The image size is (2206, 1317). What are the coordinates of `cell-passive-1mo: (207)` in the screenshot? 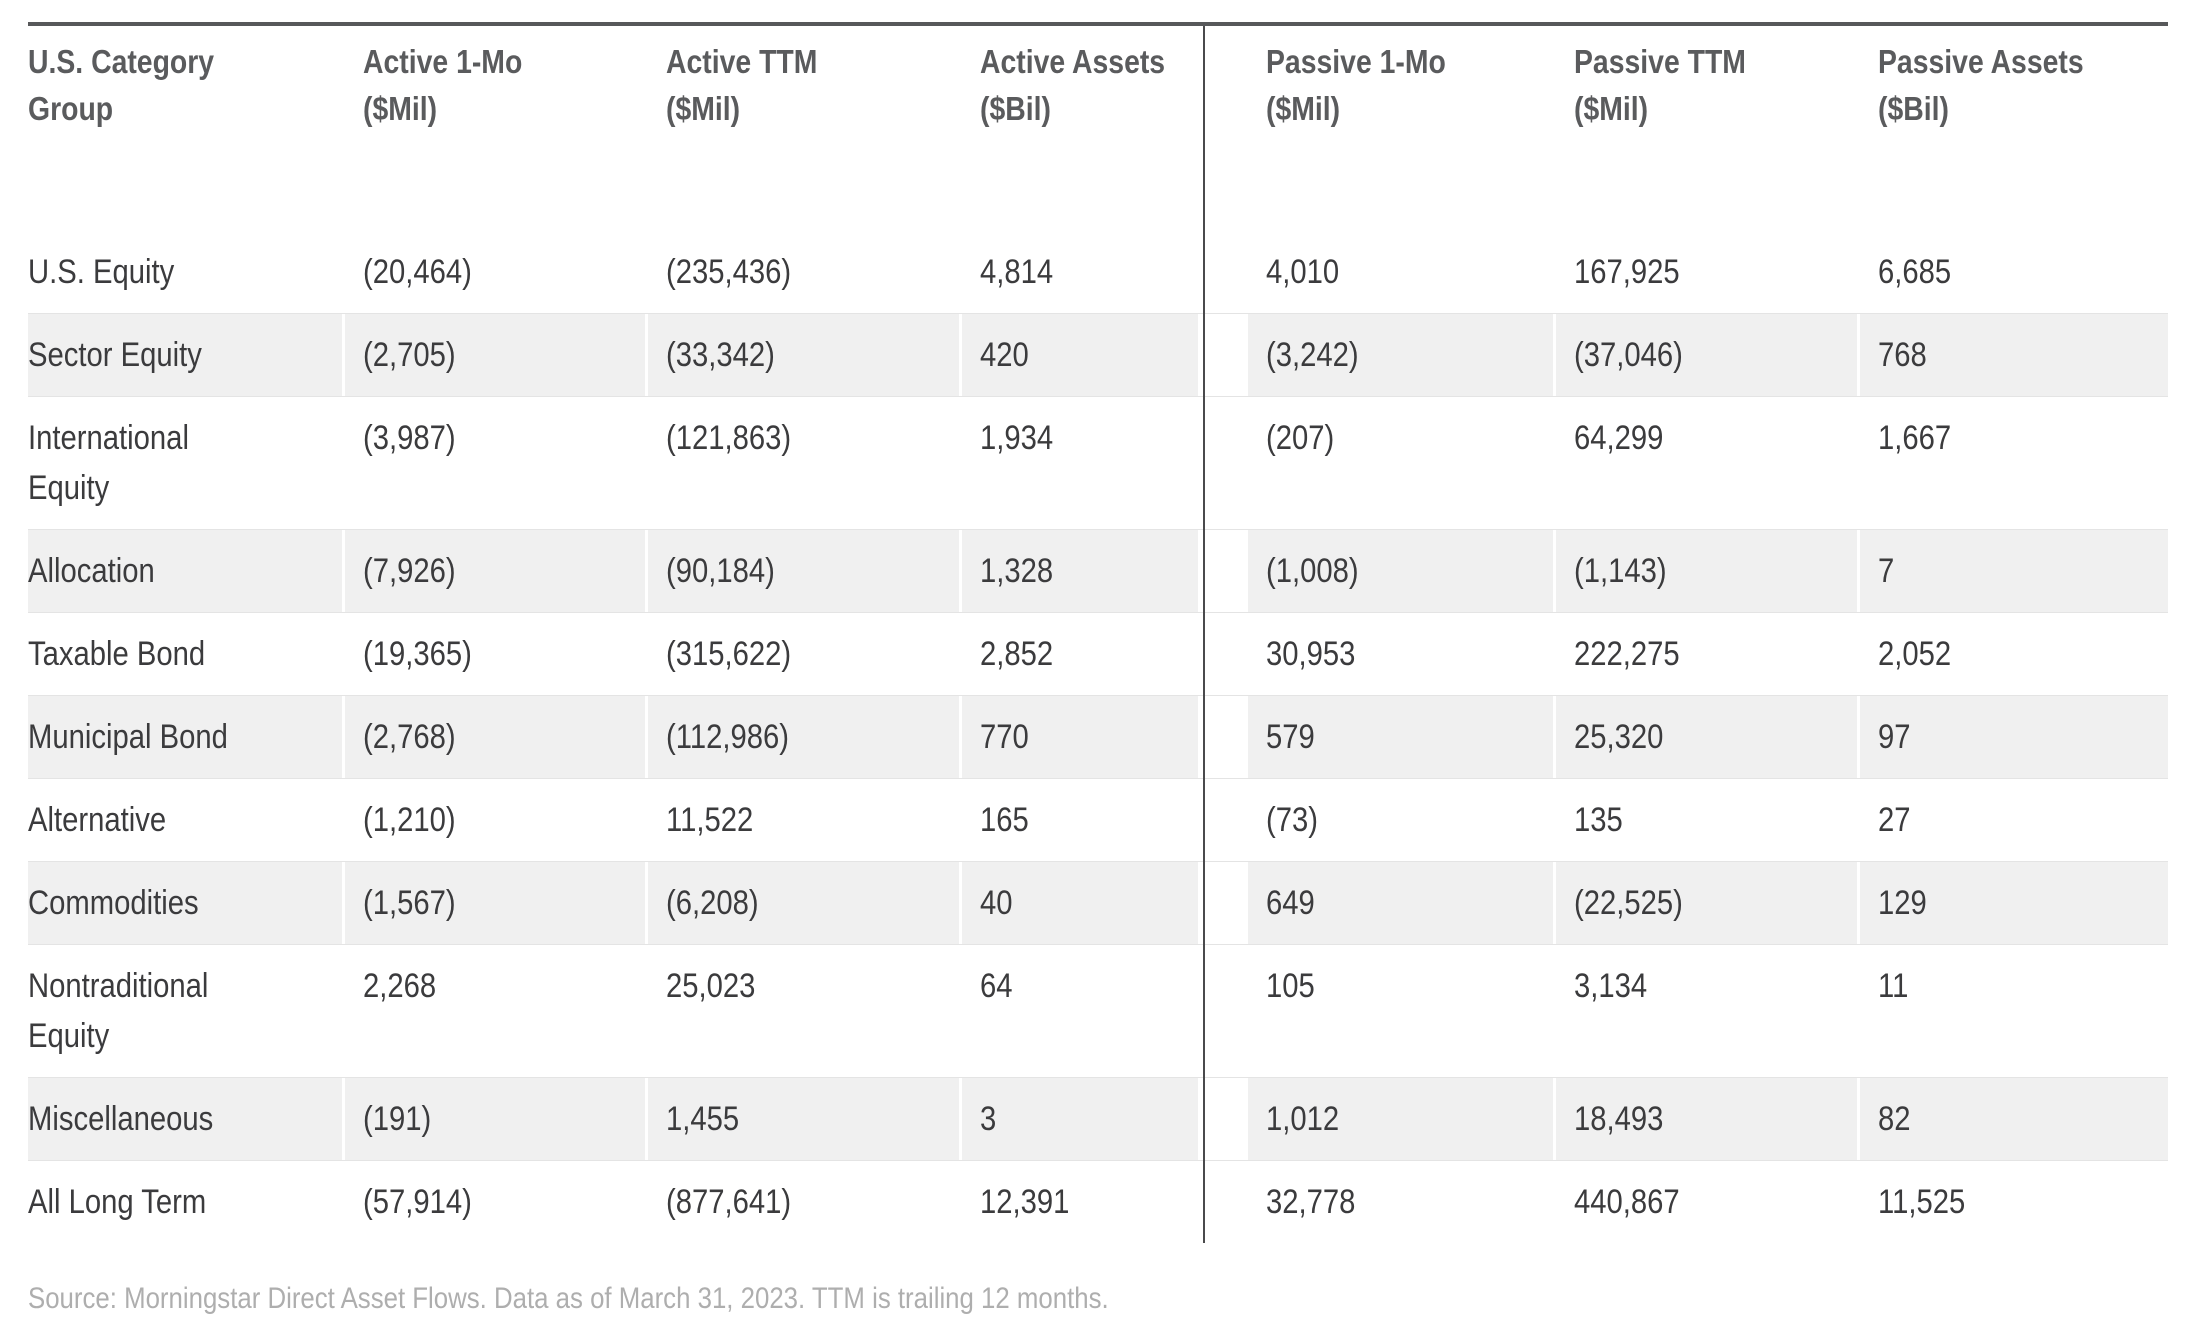 It's located at (1300, 438).